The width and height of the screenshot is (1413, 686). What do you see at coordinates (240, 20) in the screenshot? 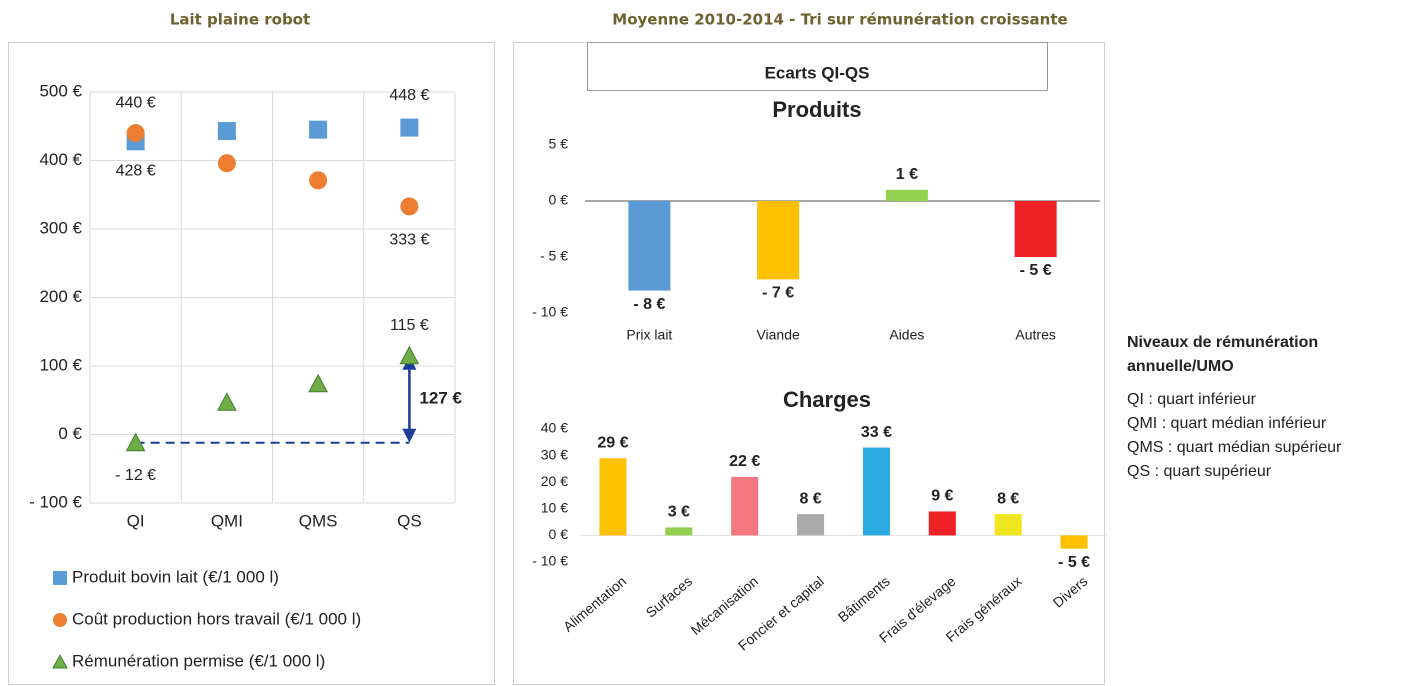
I see `panel-title: Lait plaine robot` at bounding box center [240, 20].